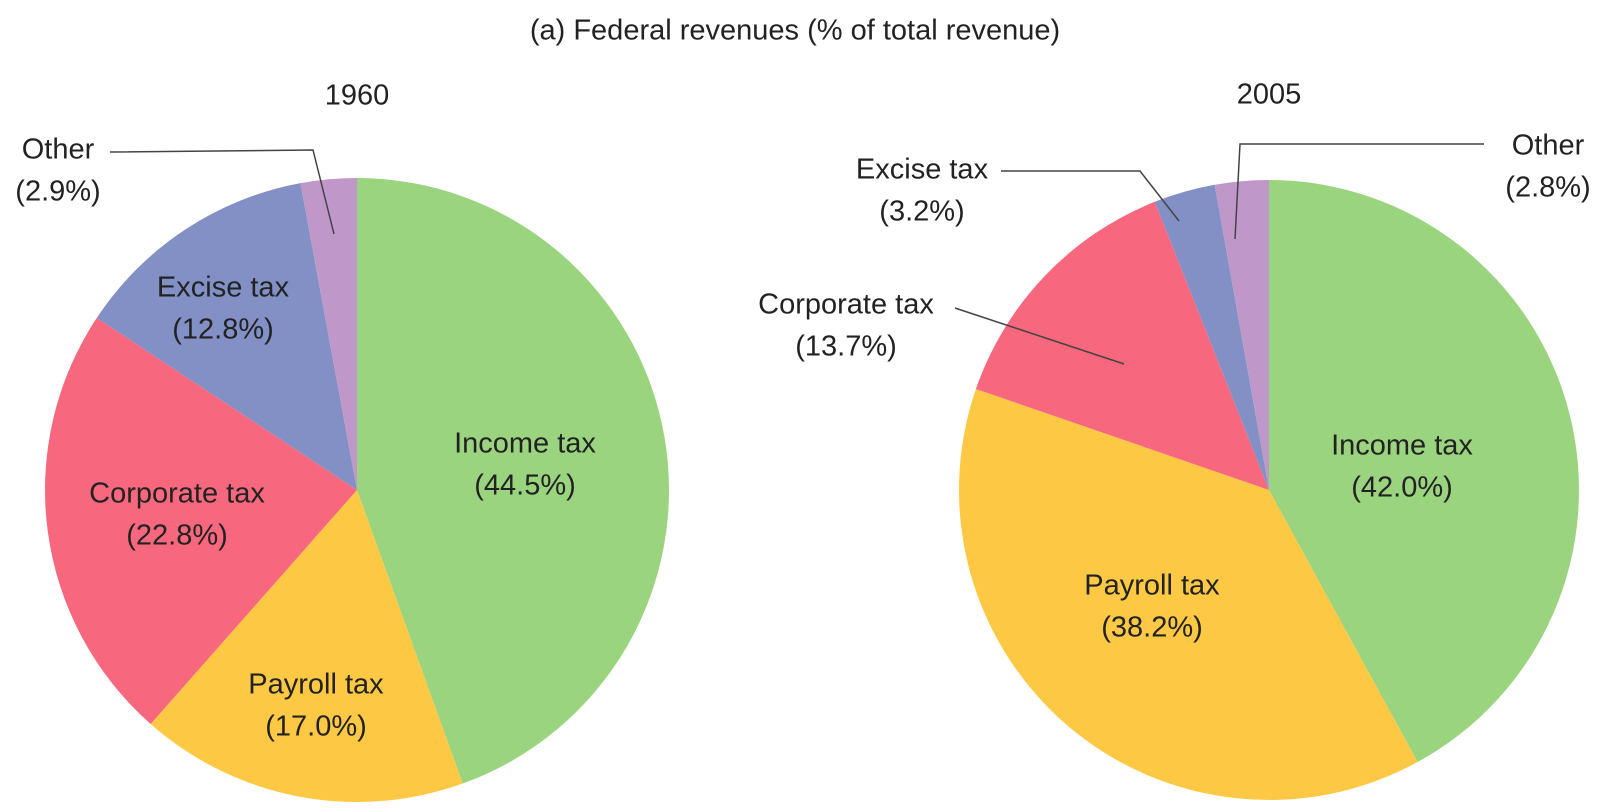 The width and height of the screenshot is (1602, 810). I want to click on slice-value-label: (44.5%), so click(525, 486).